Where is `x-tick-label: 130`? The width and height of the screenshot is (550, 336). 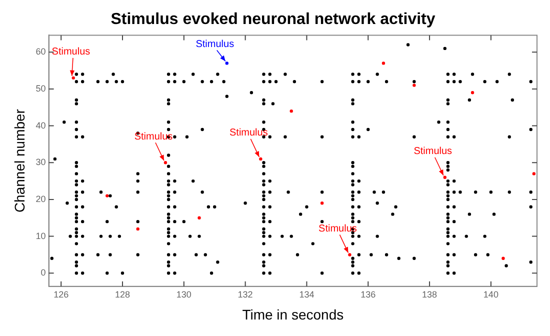 x-tick-label: 130 is located at coordinates (184, 294).